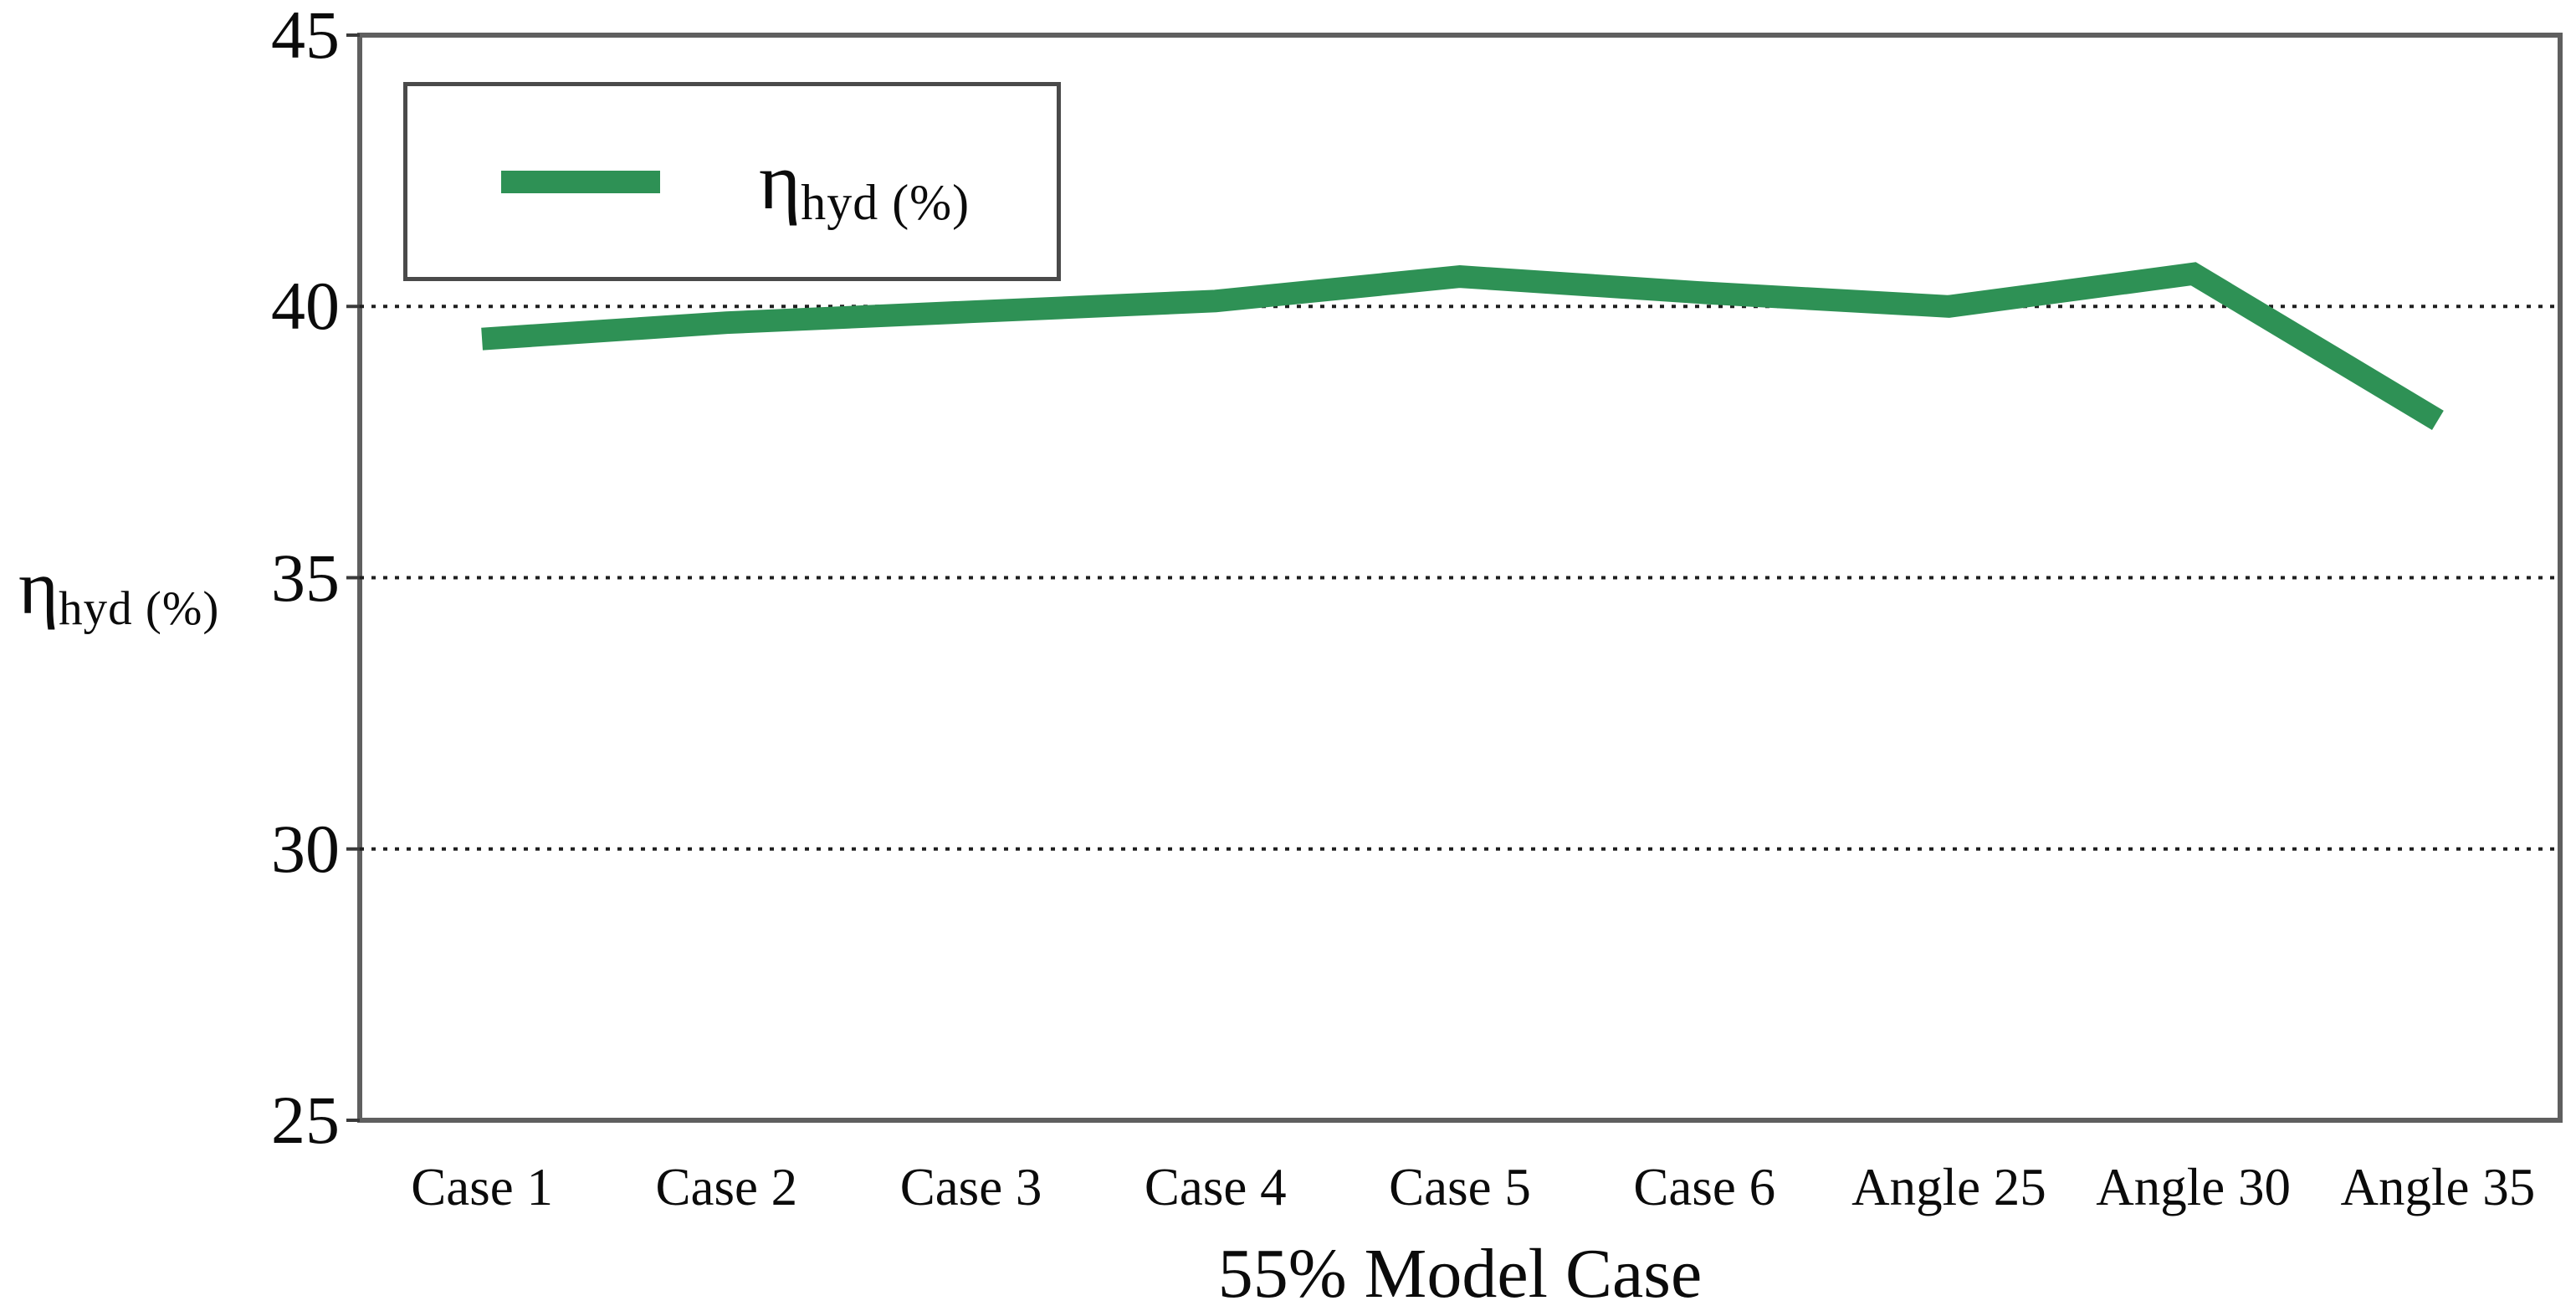 The image size is (2576, 1311). I want to click on y-ticks-group, so click(353, 577).